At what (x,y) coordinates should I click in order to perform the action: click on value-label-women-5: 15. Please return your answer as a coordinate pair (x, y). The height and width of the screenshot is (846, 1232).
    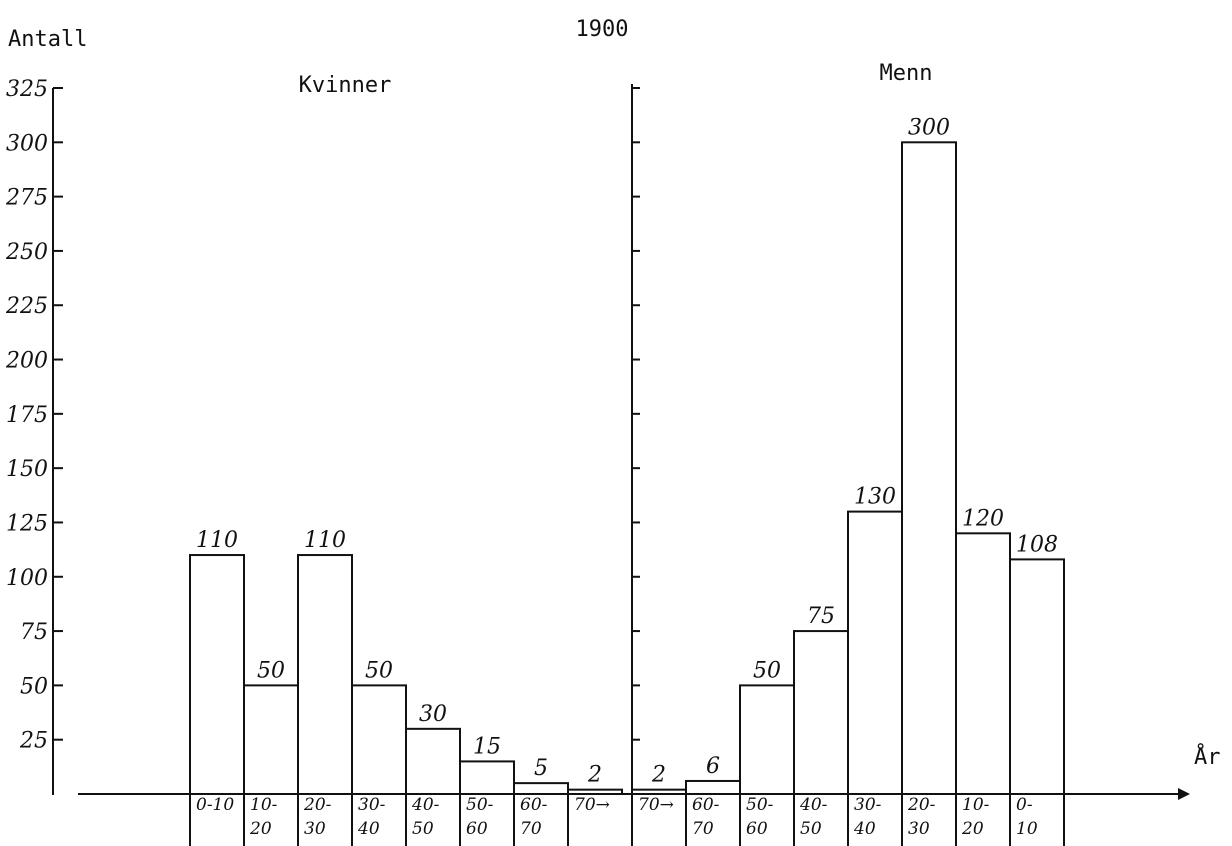
    Looking at the image, I should click on (487, 746).